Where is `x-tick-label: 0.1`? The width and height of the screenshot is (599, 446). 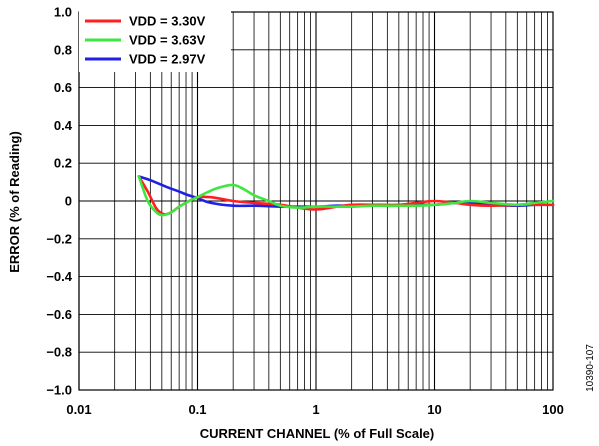
x-tick-label: 0.1 is located at coordinates (197, 409).